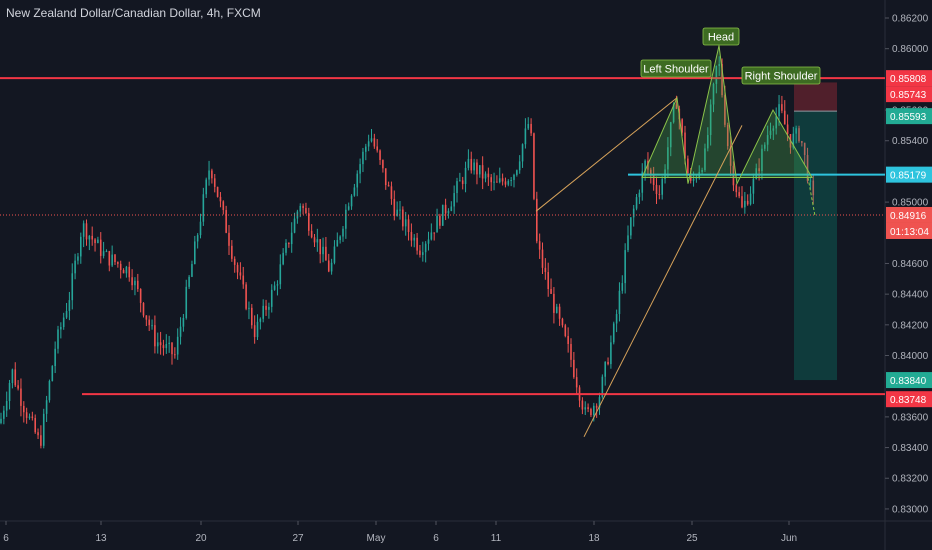  I want to click on stop-loss-zone, so click(815, 97).